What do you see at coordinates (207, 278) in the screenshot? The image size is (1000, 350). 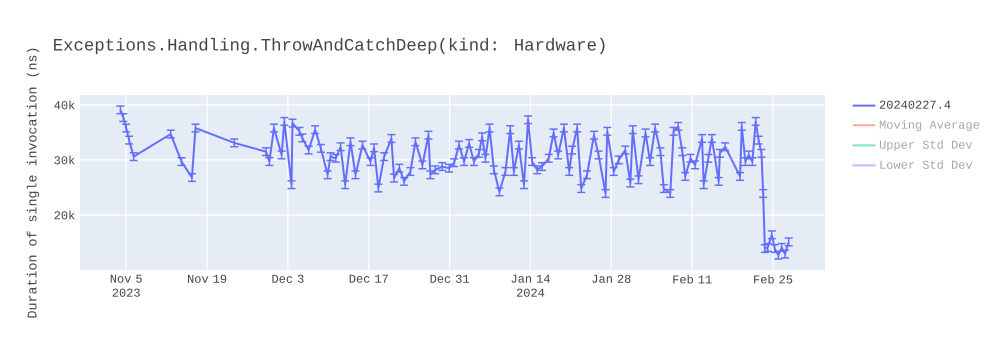 I see `x-tick-label: Nov 19` at bounding box center [207, 278].